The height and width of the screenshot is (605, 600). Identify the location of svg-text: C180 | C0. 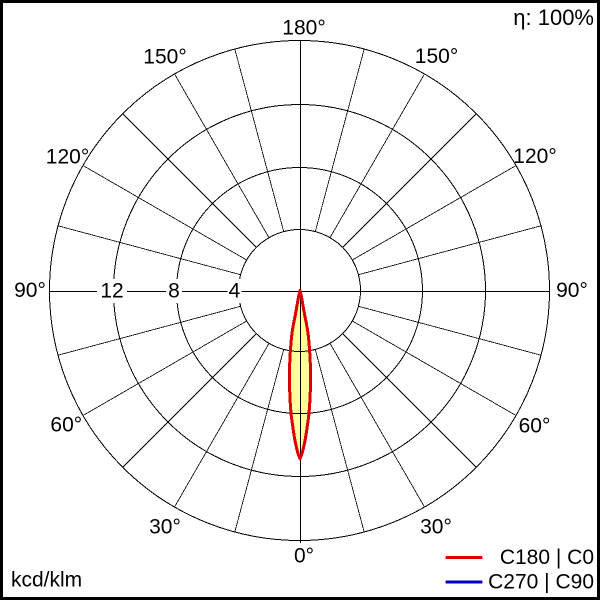
(547, 557).